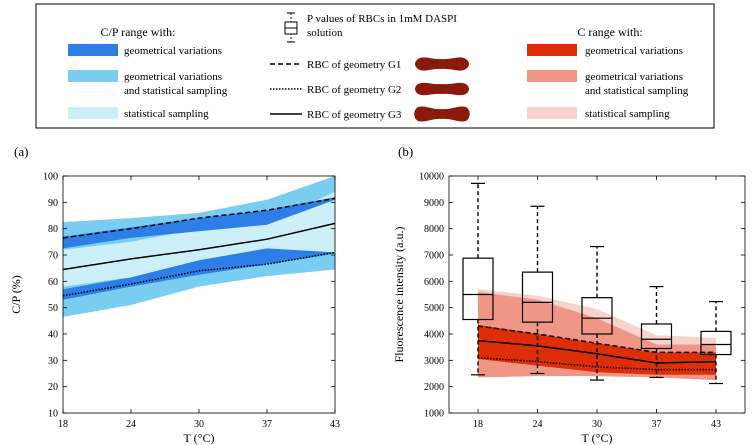  What do you see at coordinates (434, 414) in the screenshot?
I see `y-tick-label: 1000` at bounding box center [434, 414].